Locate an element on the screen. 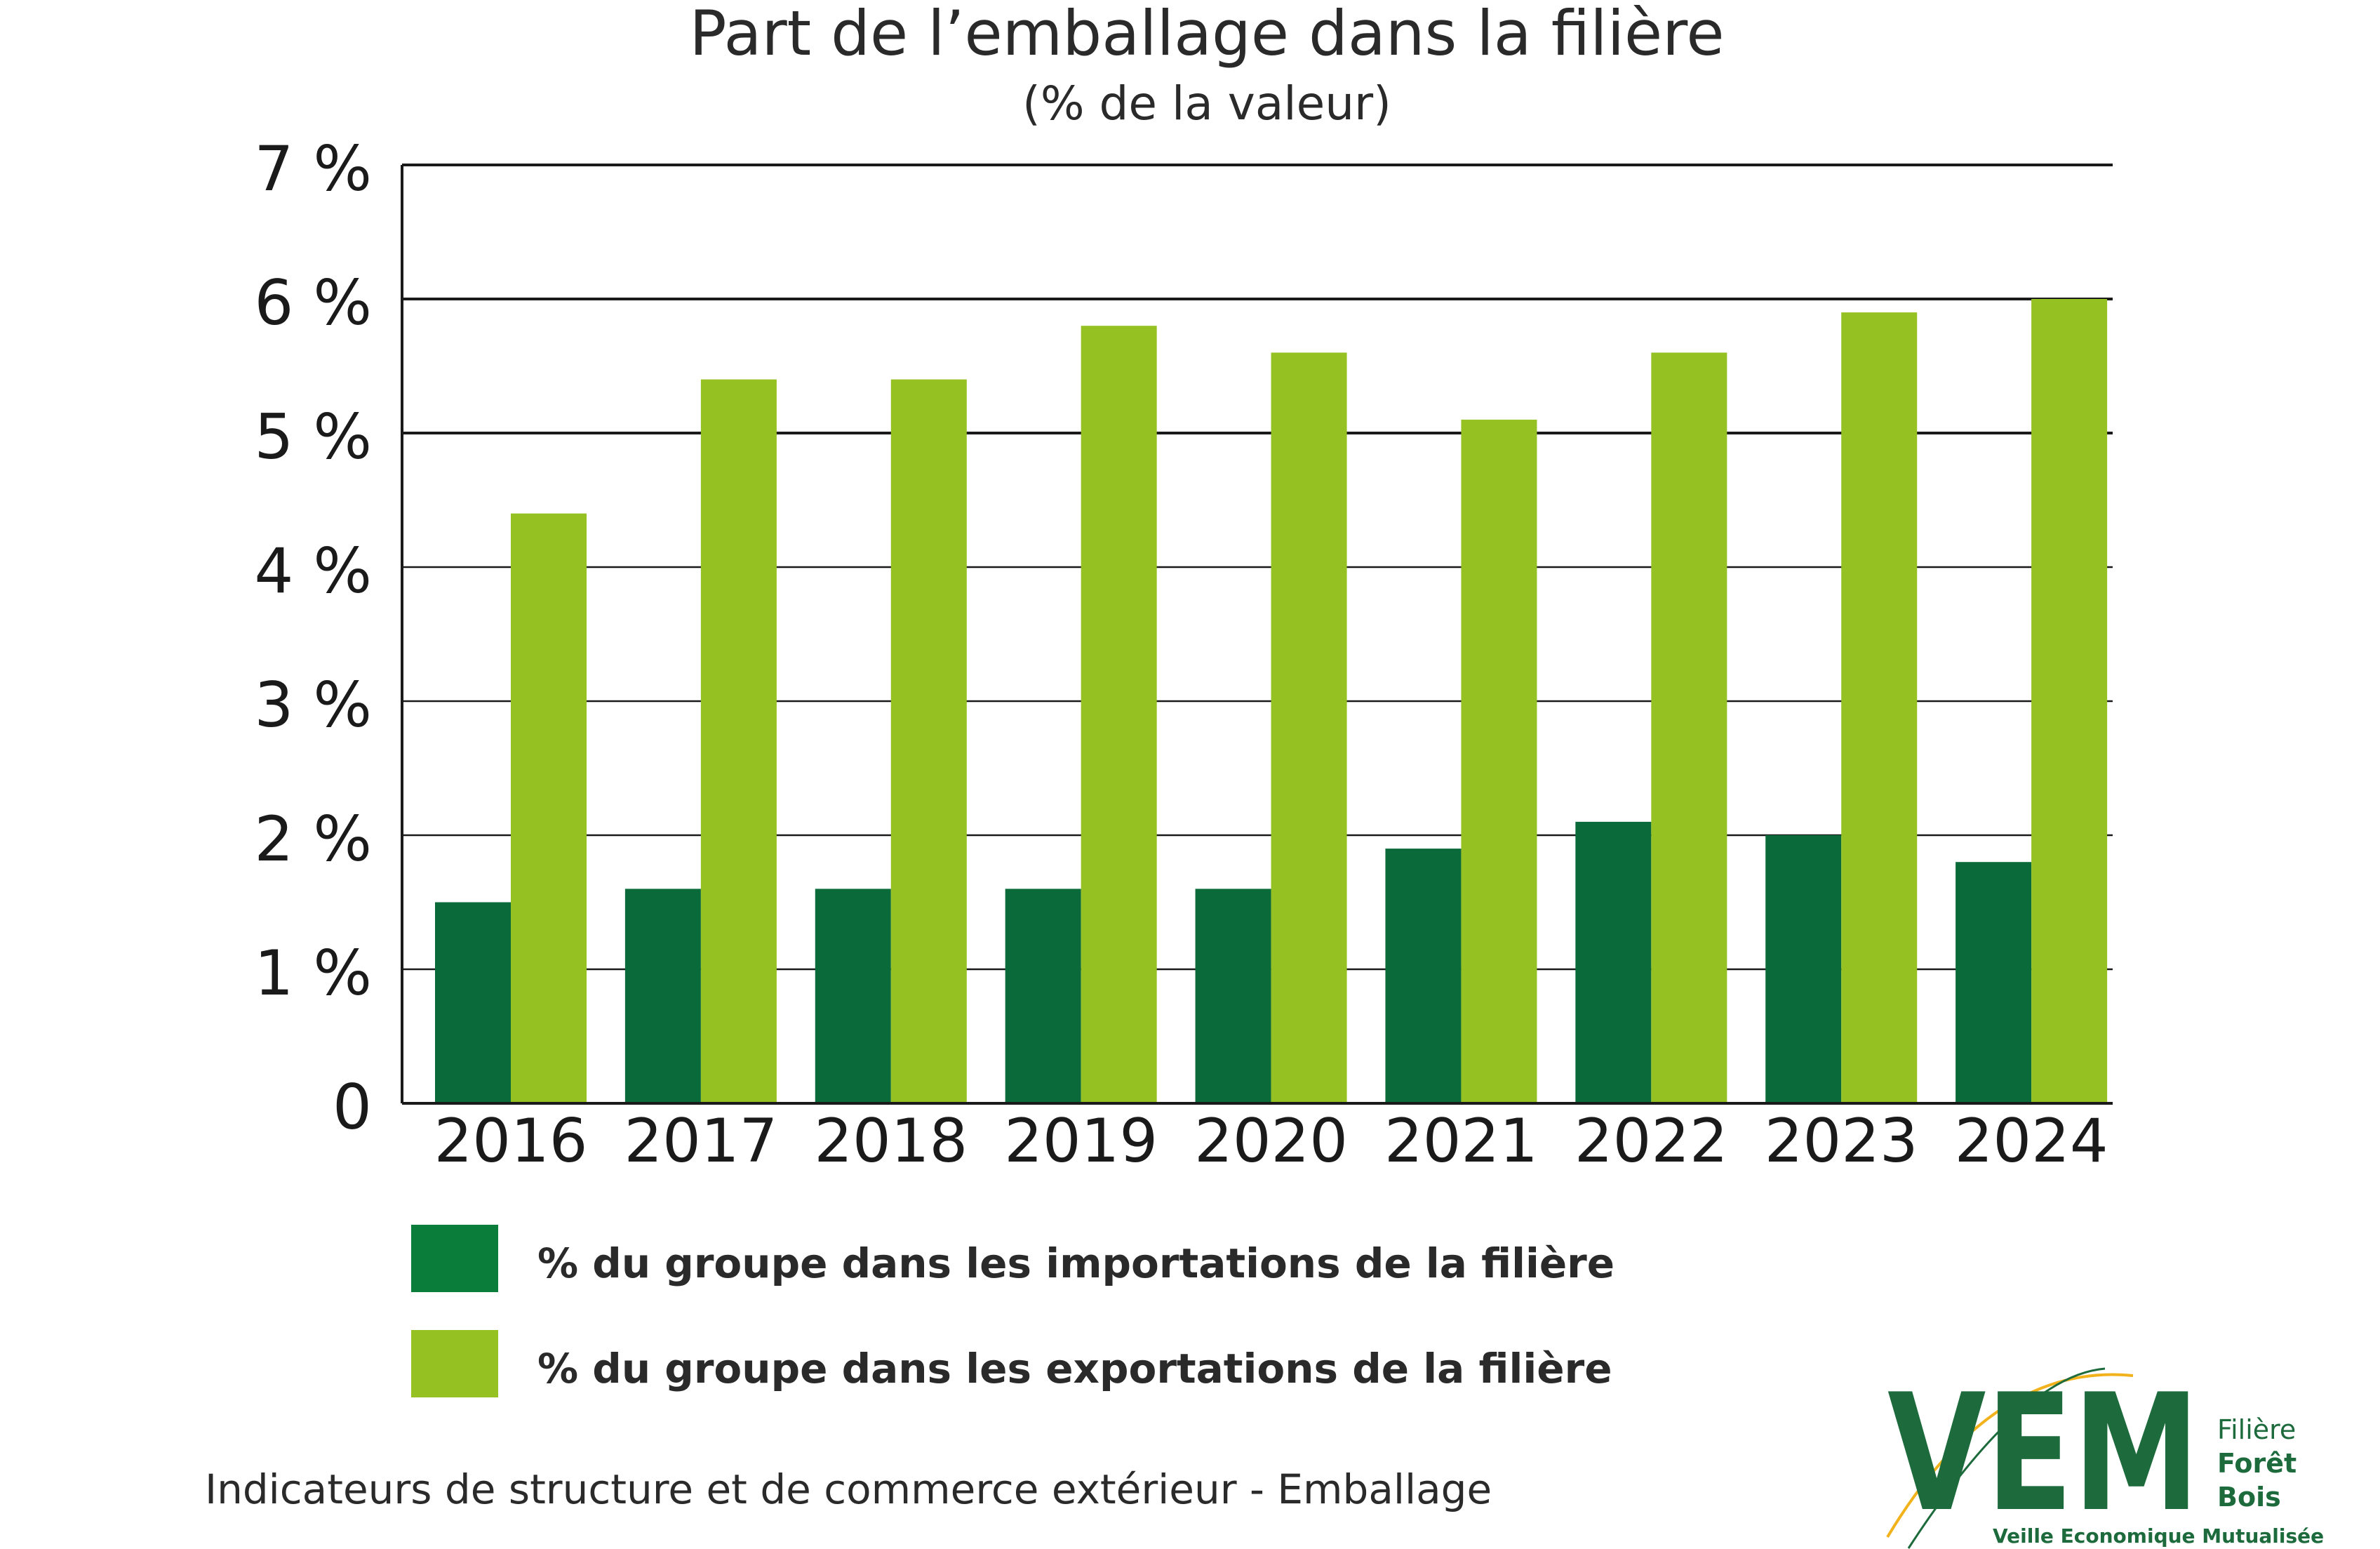 The image size is (2380, 1549). logo-letters: VEM is located at coordinates (2044, 1454).